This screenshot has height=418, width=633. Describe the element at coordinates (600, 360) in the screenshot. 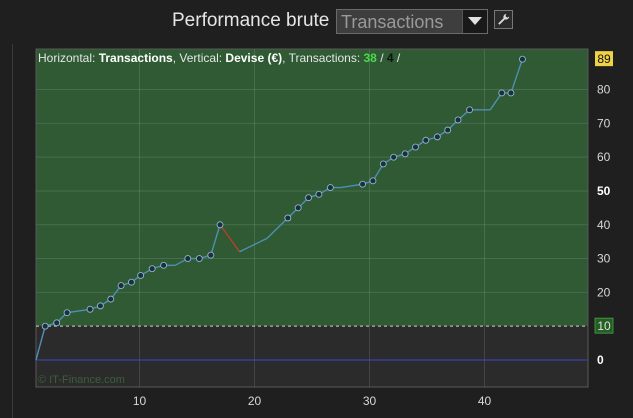

I see `y-tick-label: 0` at that location.